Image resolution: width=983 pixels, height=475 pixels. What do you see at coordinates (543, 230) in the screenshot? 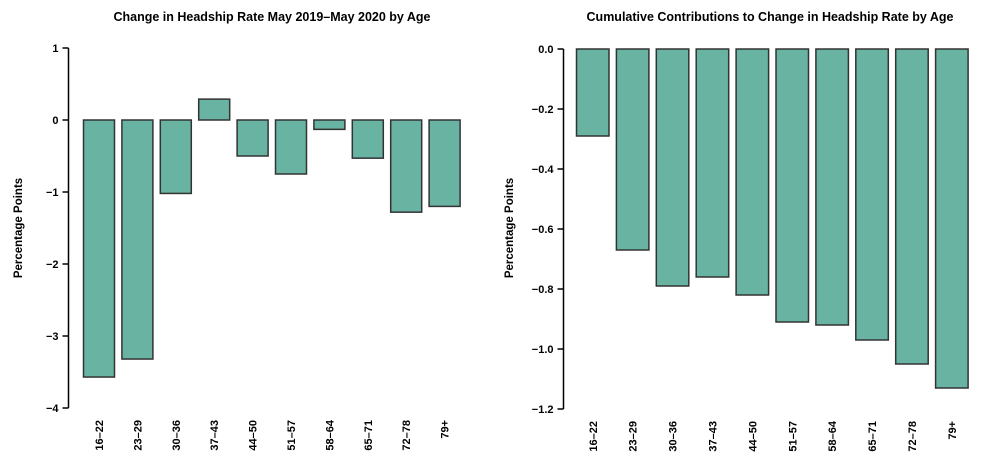
I see `y-tick-label: −0.6` at bounding box center [543, 230].